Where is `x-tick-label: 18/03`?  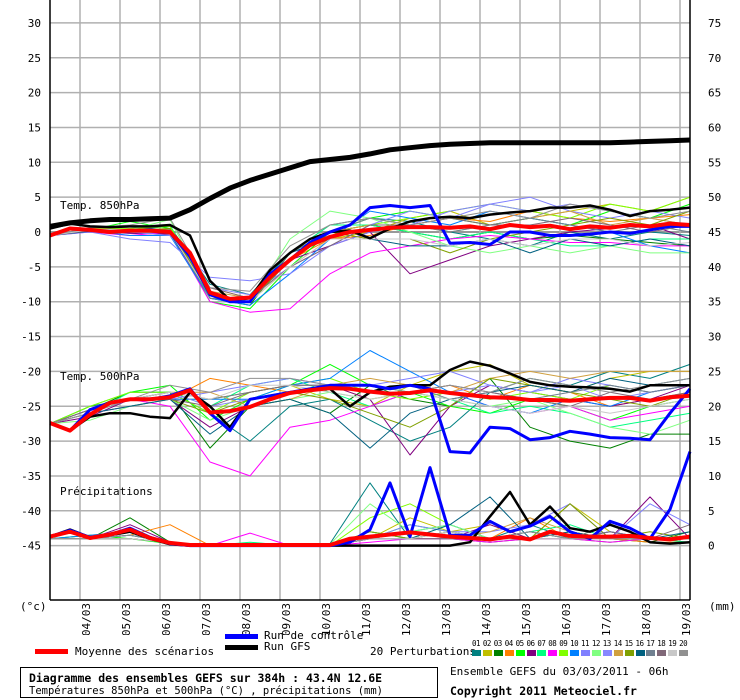
x-tick-label: 18/03 is located at coordinates (646, 619).